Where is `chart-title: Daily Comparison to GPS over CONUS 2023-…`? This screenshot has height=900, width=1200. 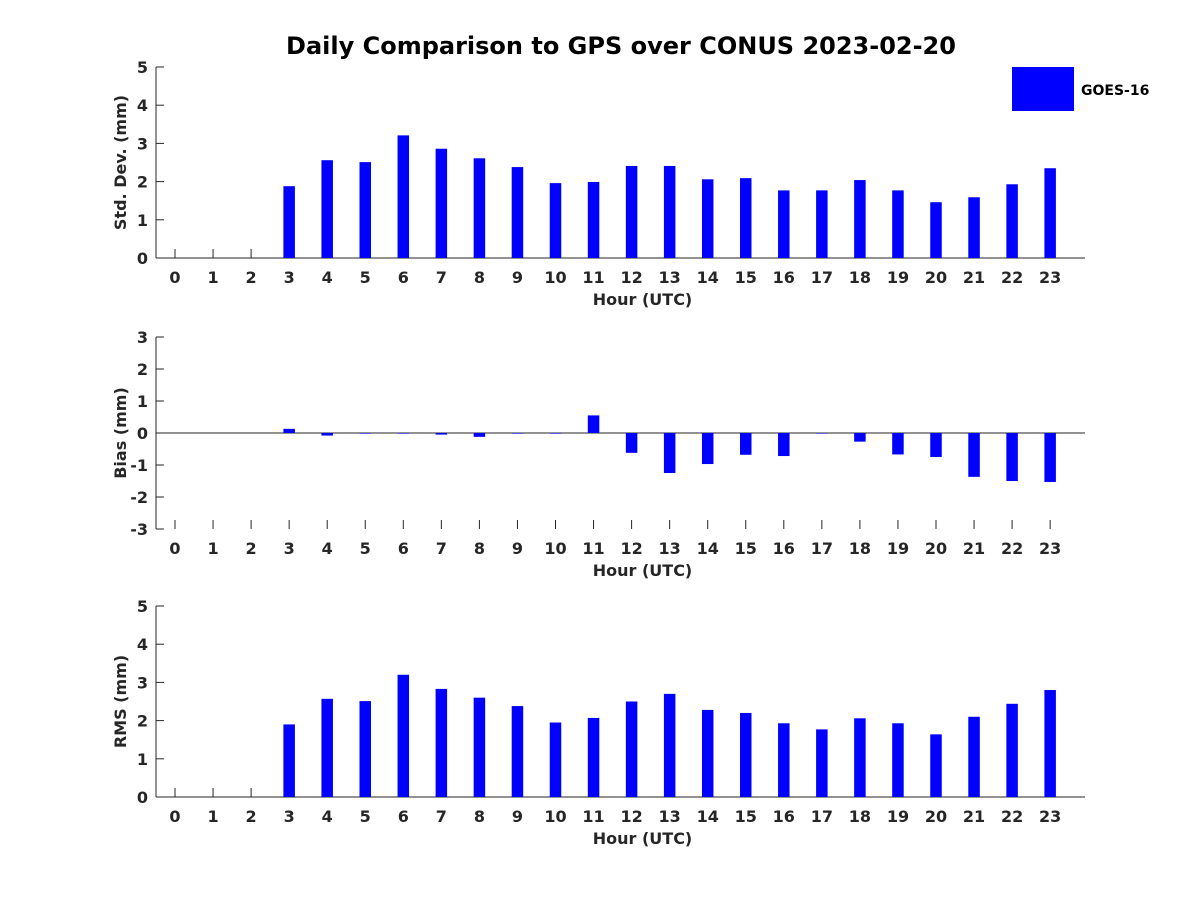 chart-title: Daily Comparison to GPS over CONUS 2023-… is located at coordinates (621, 46).